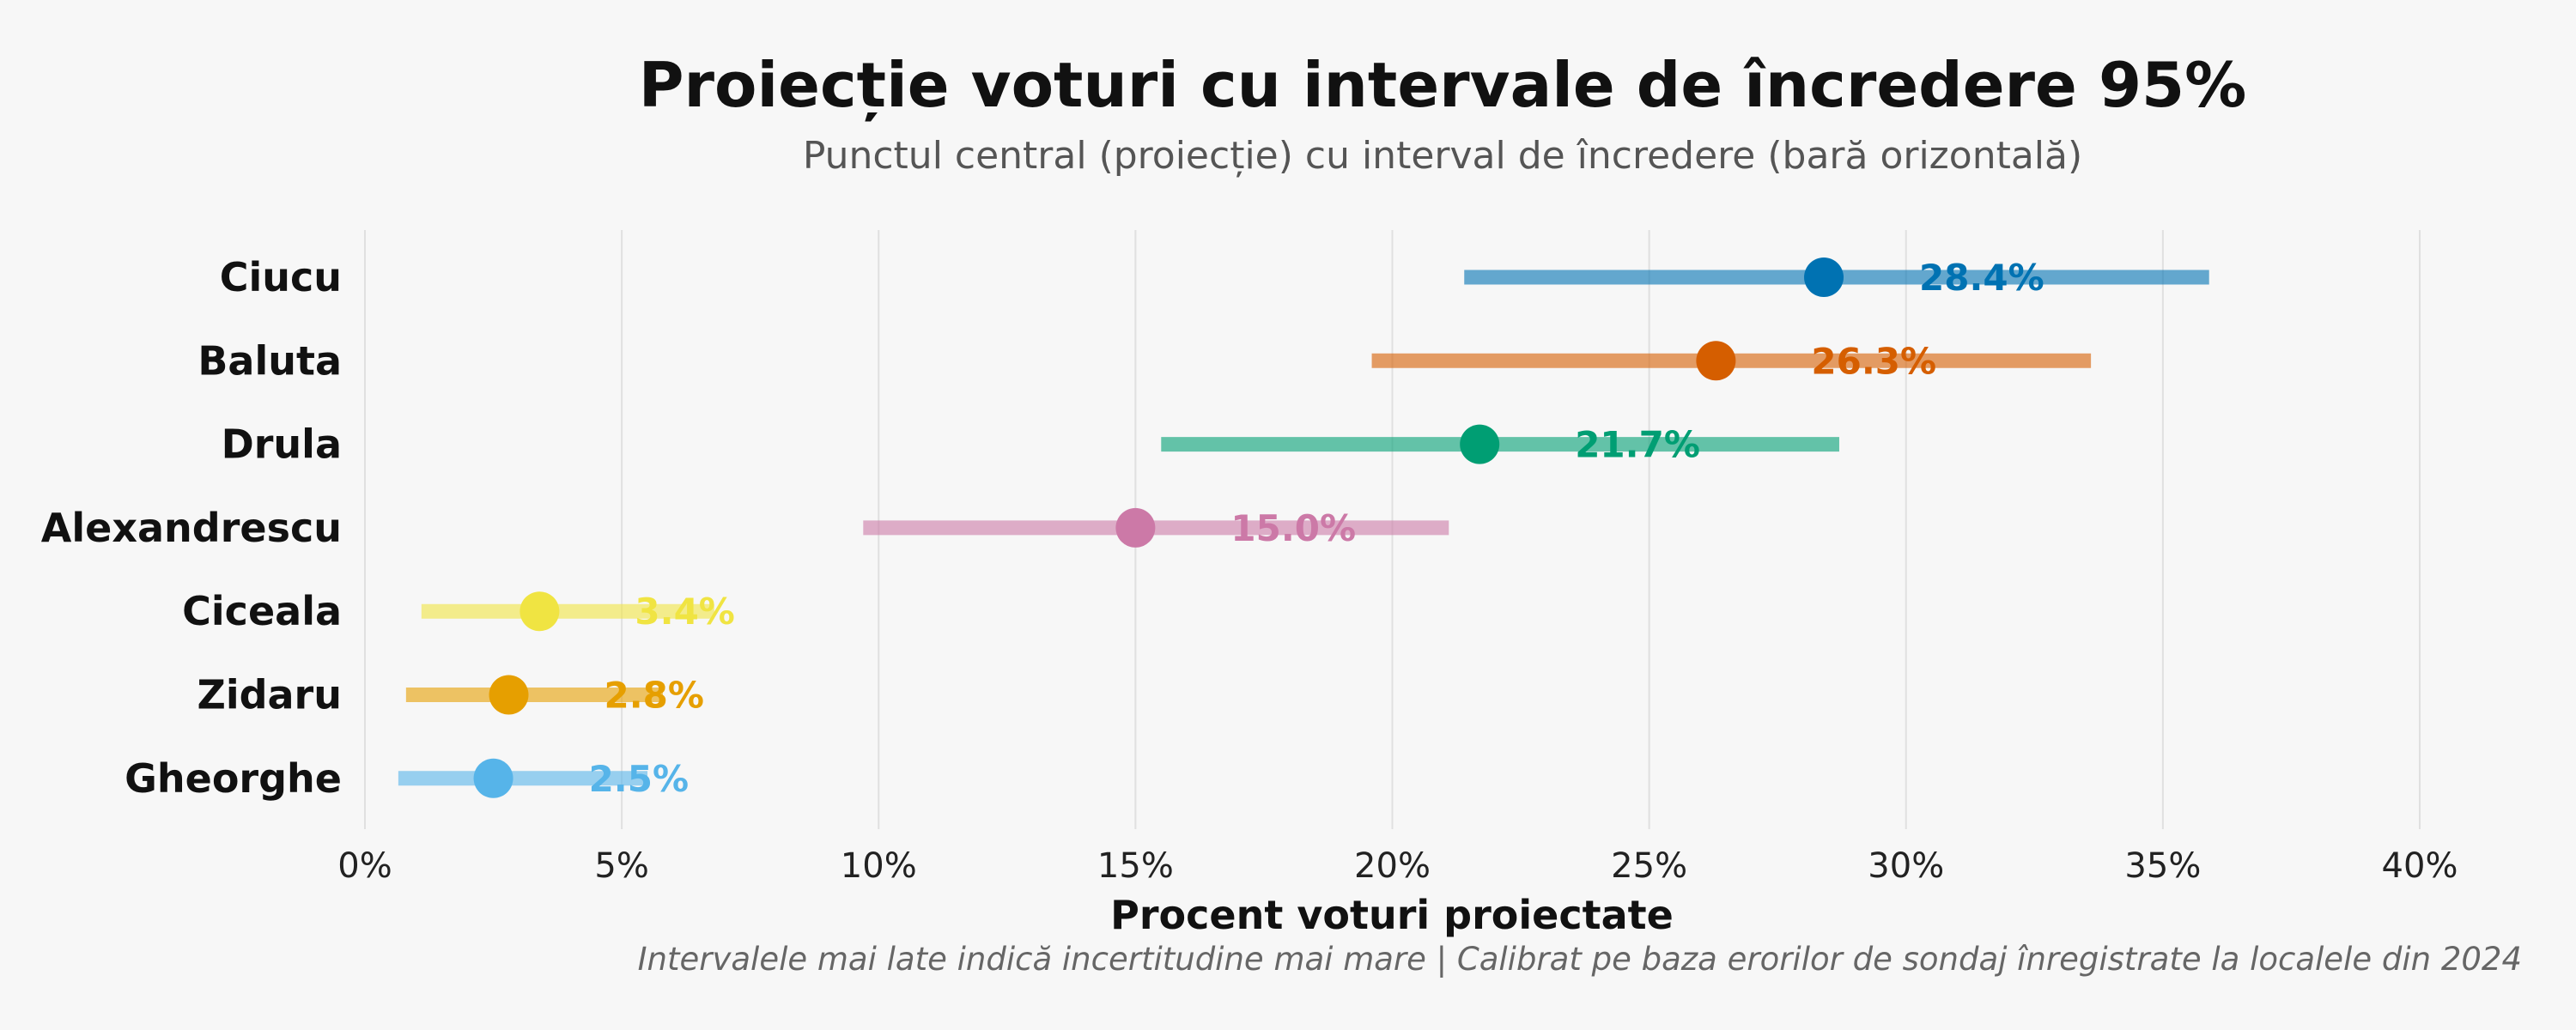 This screenshot has width=2576, height=1030. What do you see at coordinates (684, 612) in the screenshot?
I see `value-label: 3.4%` at bounding box center [684, 612].